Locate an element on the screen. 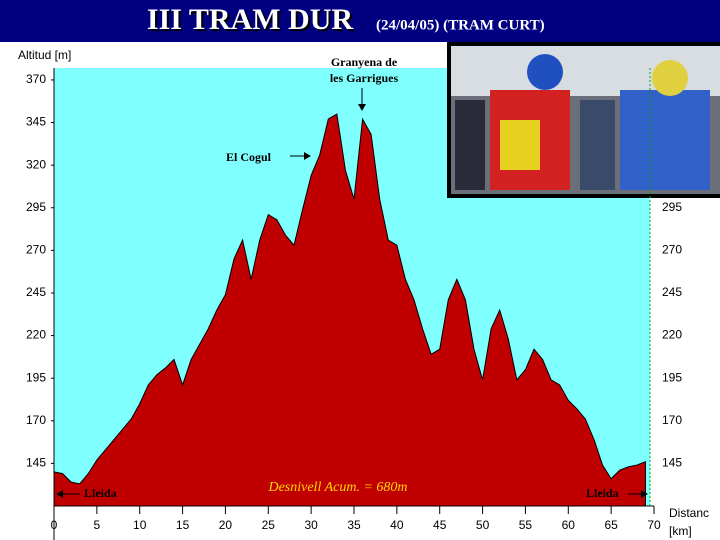  x-tick-label: 65 is located at coordinates (611, 525).